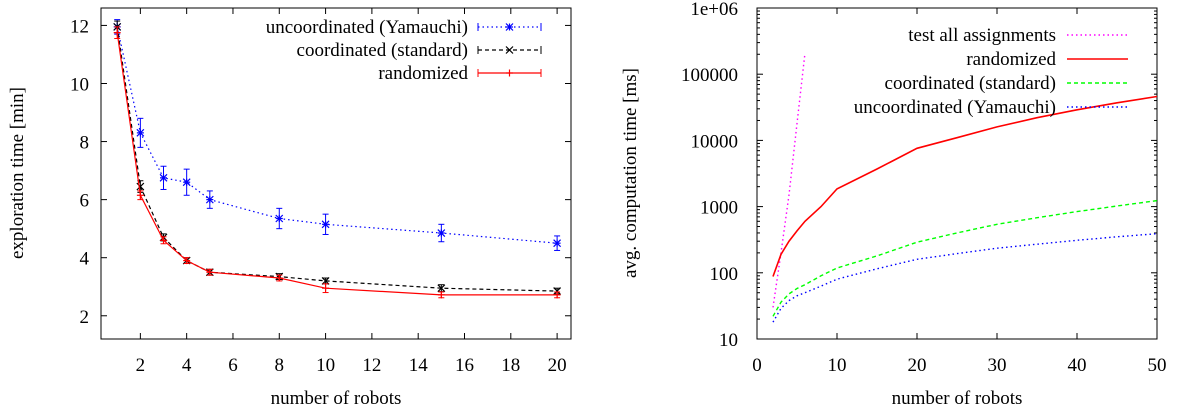  What do you see at coordinates (1011, 59) in the screenshot?
I see `right-legend-label: randomized` at bounding box center [1011, 59].